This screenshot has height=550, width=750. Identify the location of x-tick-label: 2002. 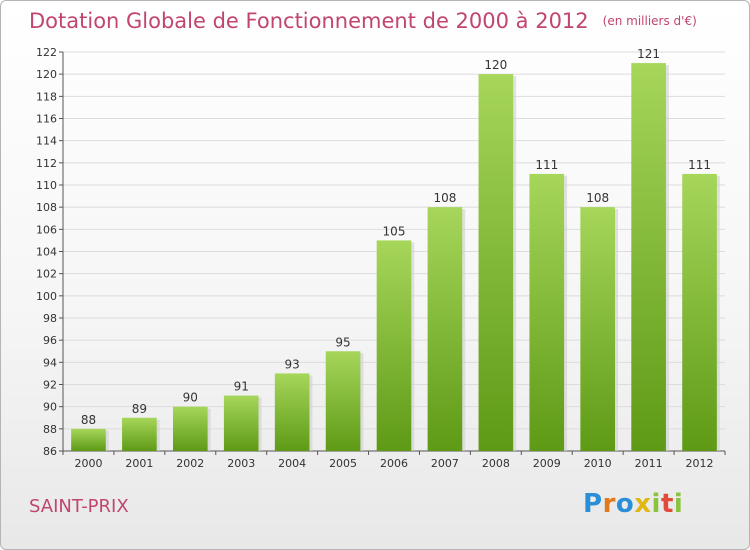
(190, 463).